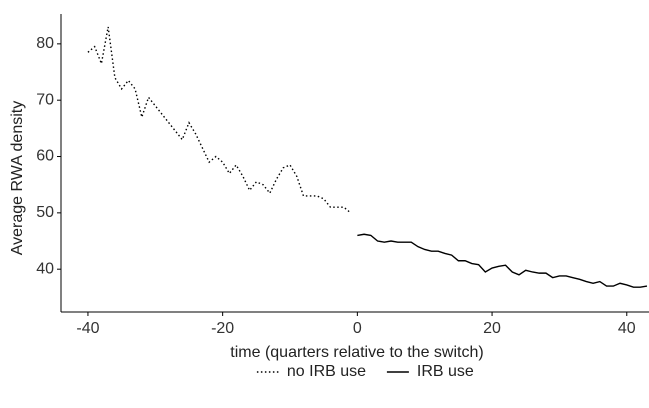 The image size is (649, 408). What do you see at coordinates (45, 99) in the screenshot?
I see `y-tick-label: 70` at bounding box center [45, 99].